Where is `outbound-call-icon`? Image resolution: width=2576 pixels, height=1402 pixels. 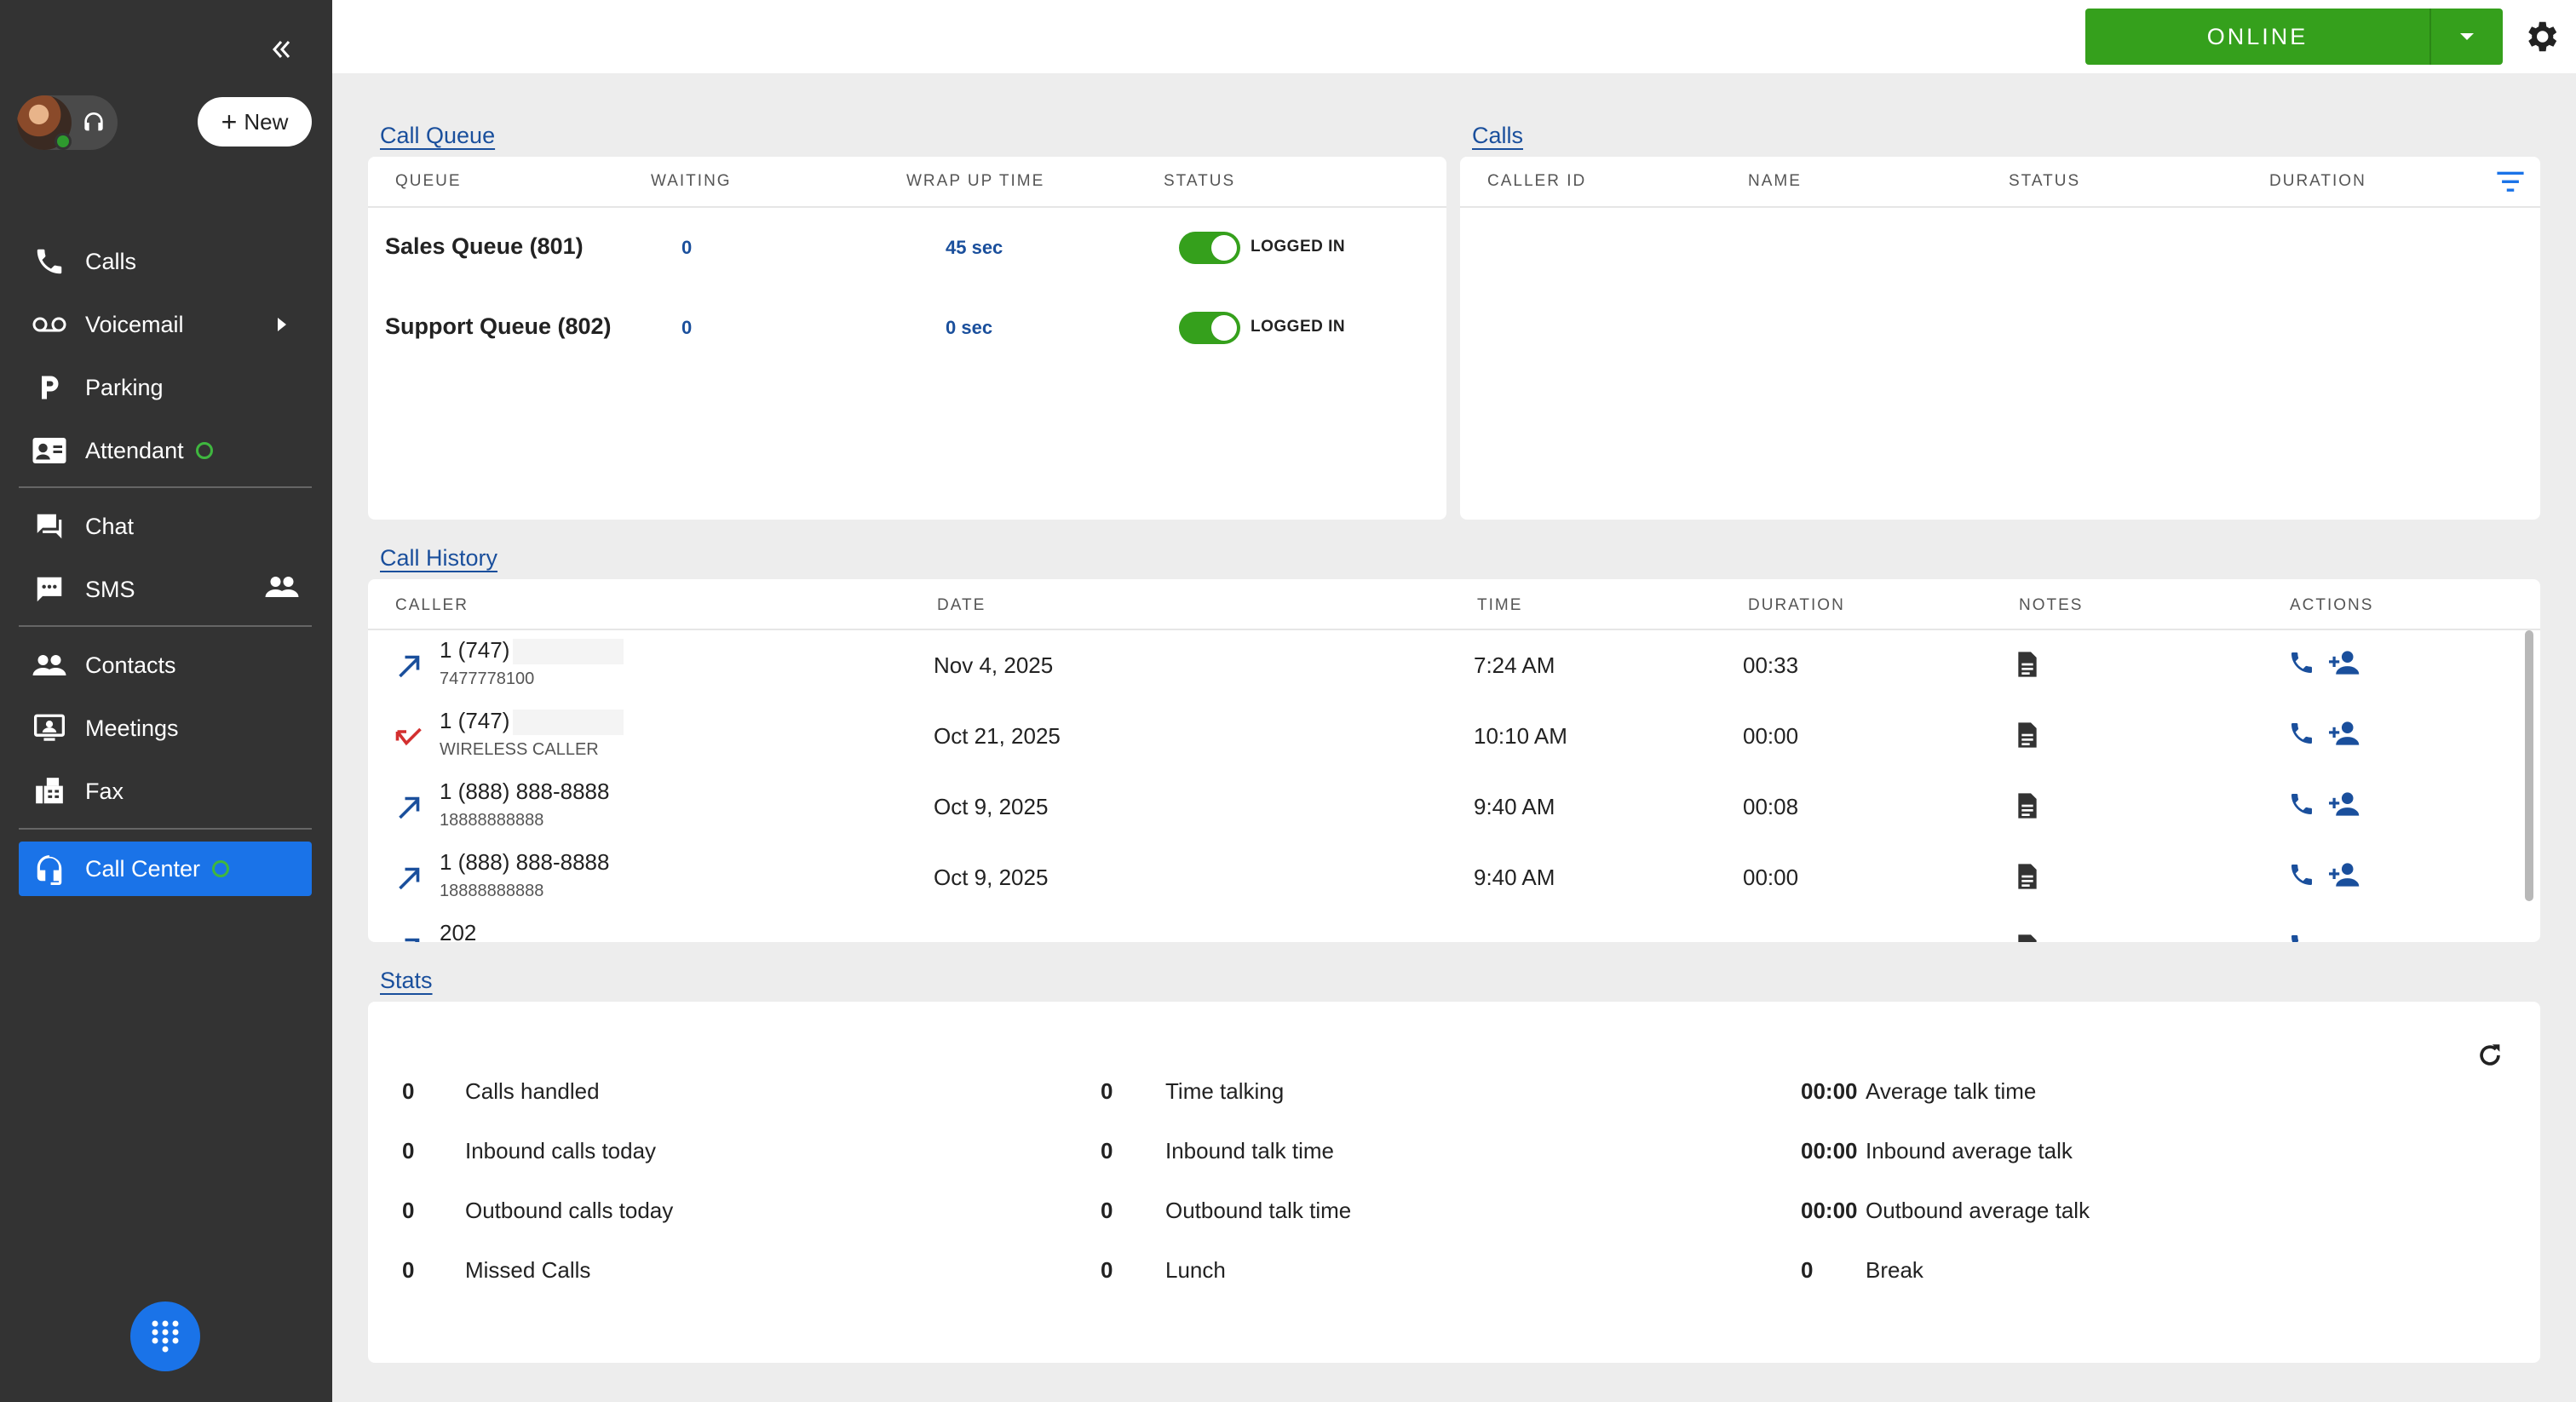
outbound-call-icon is located at coordinates (410, 666).